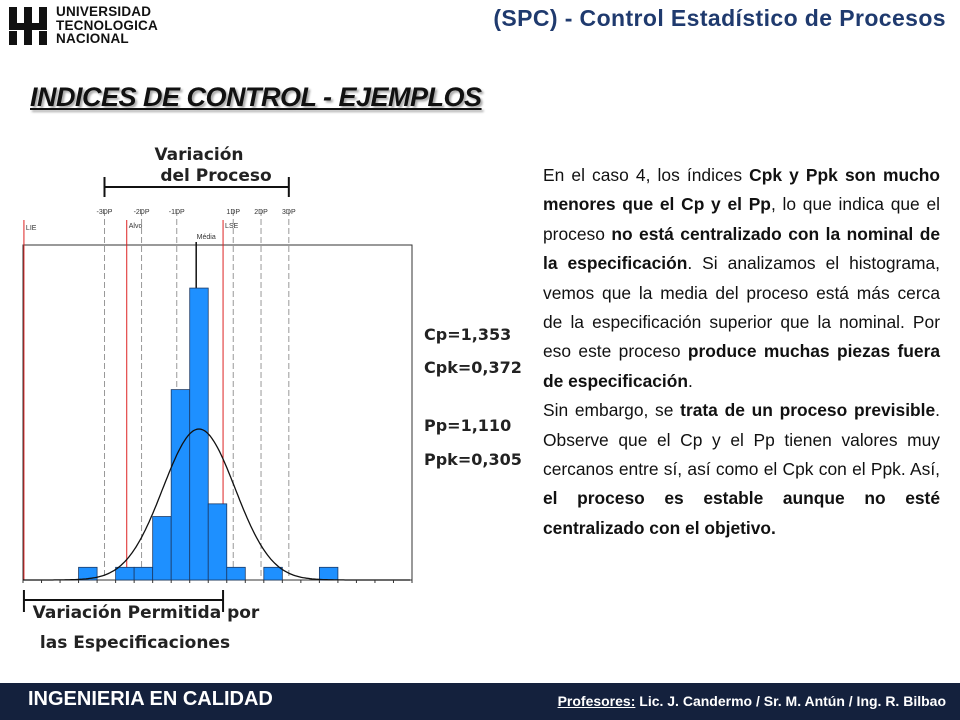 The height and width of the screenshot is (720, 960). I want to click on capability-index: Ppk=0,305, so click(473, 459).